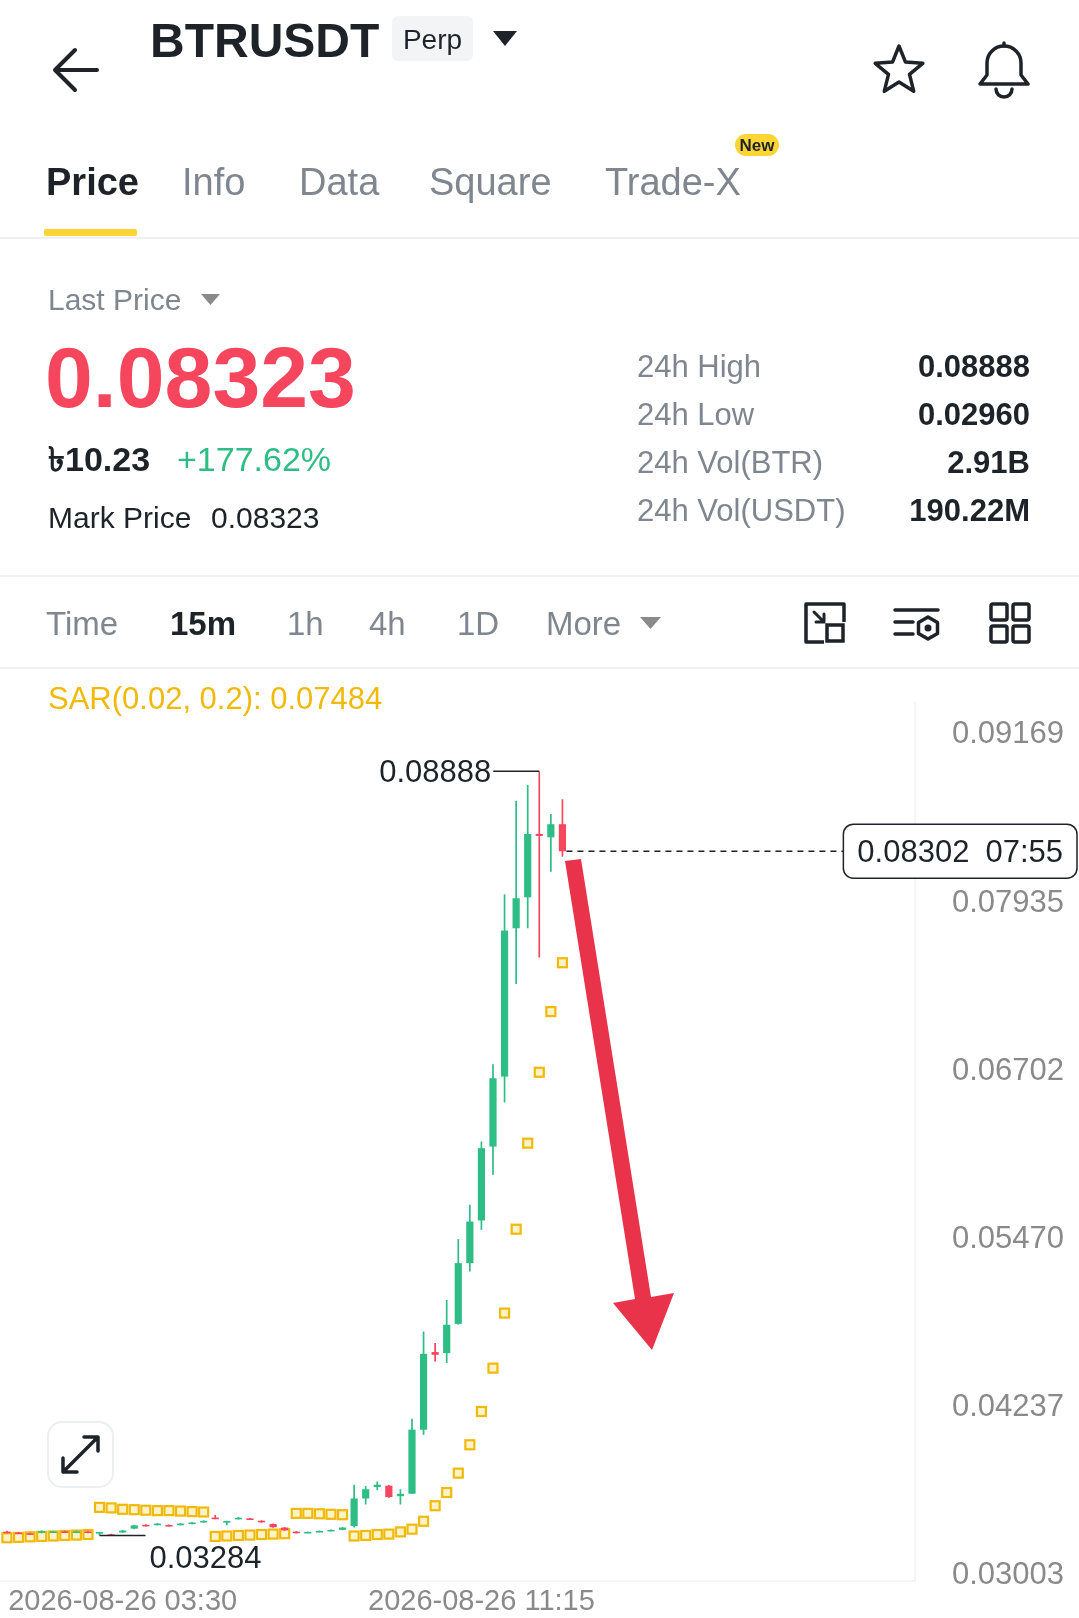 Image resolution: width=1079 pixels, height=1618 pixels. I want to click on text: Square, so click(490, 182).